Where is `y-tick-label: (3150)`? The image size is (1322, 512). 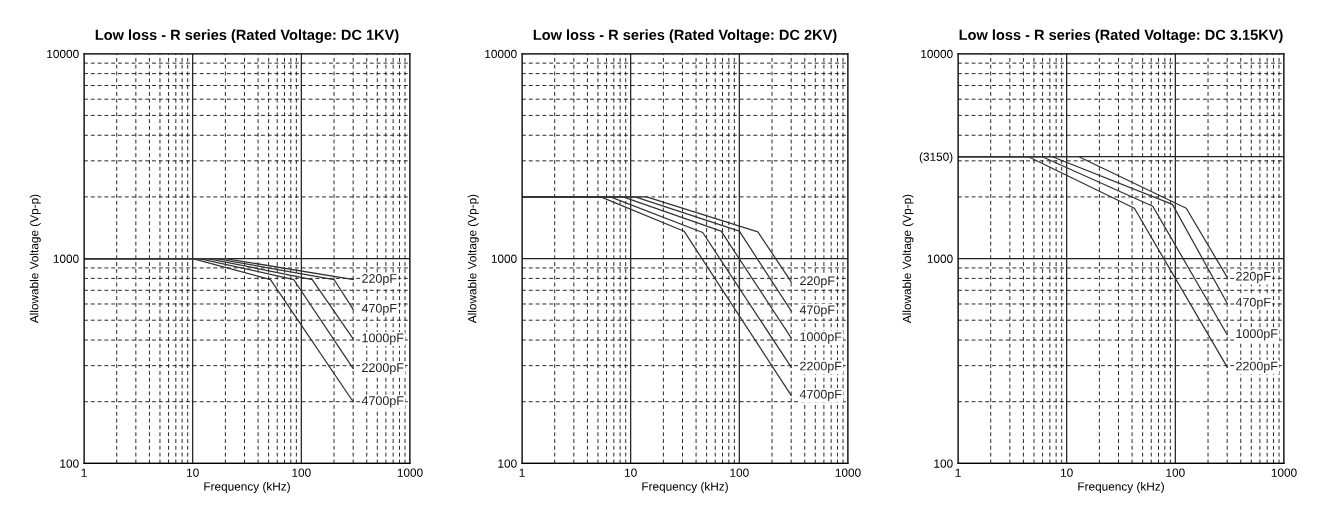 y-tick-label: (3150) is located at coordinates (936, 158).